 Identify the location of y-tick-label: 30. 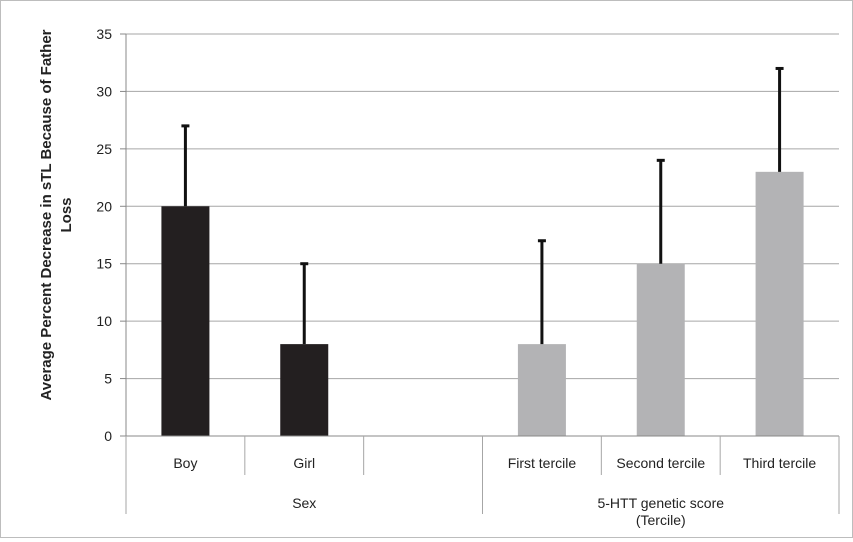
(104, 91).